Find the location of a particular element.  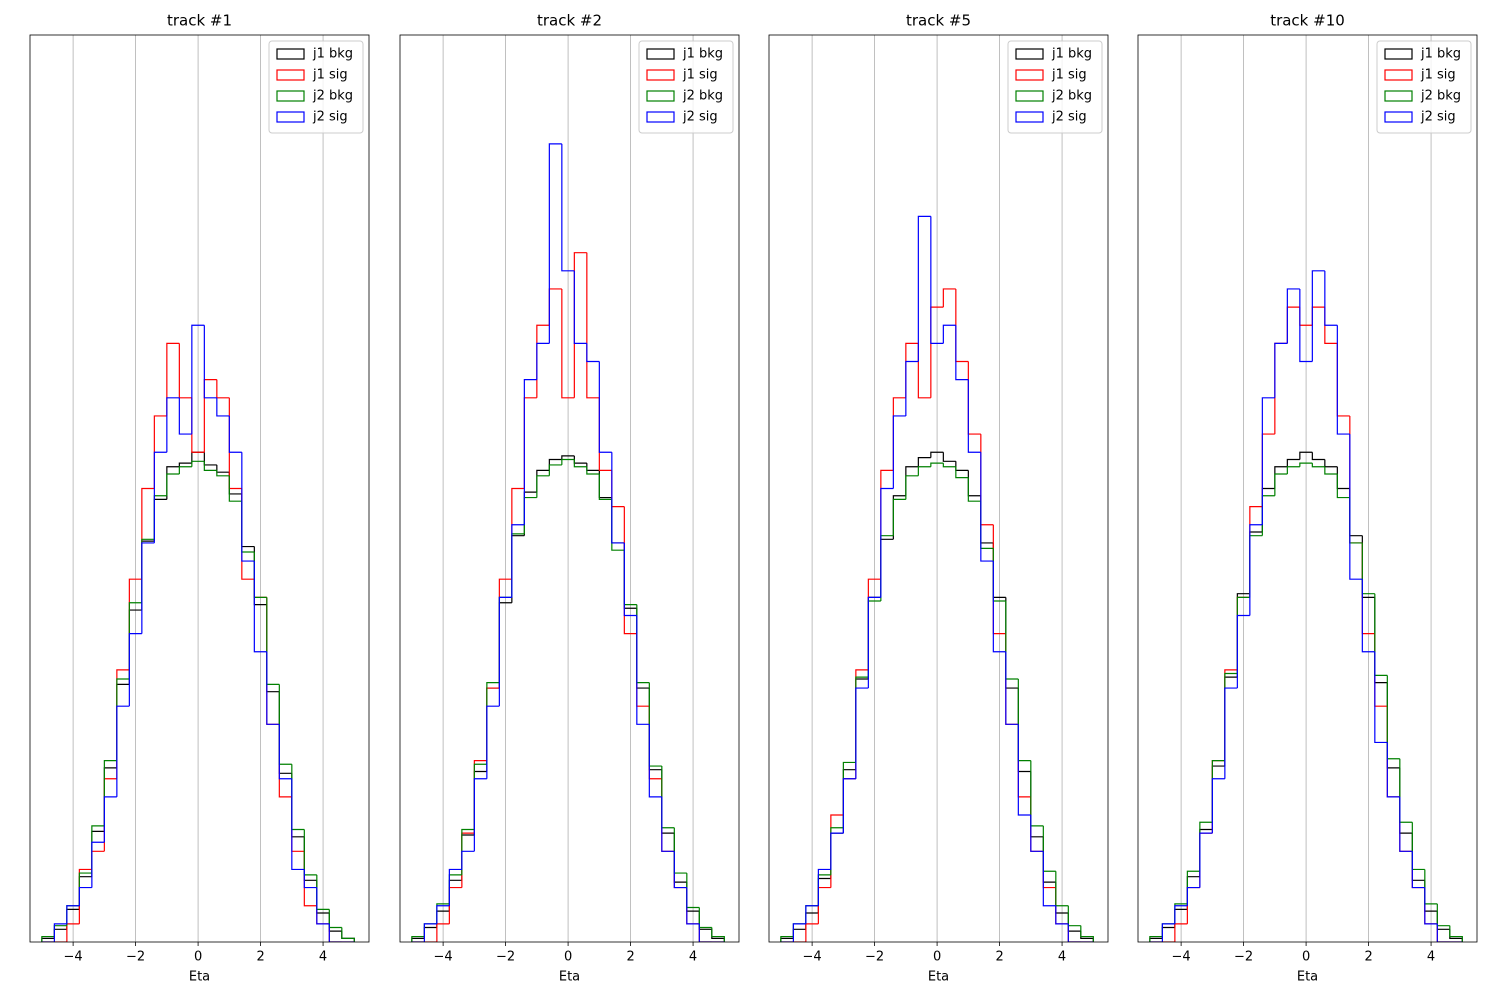

x-tick-label: 0 is located at coordinates (1306, 957).